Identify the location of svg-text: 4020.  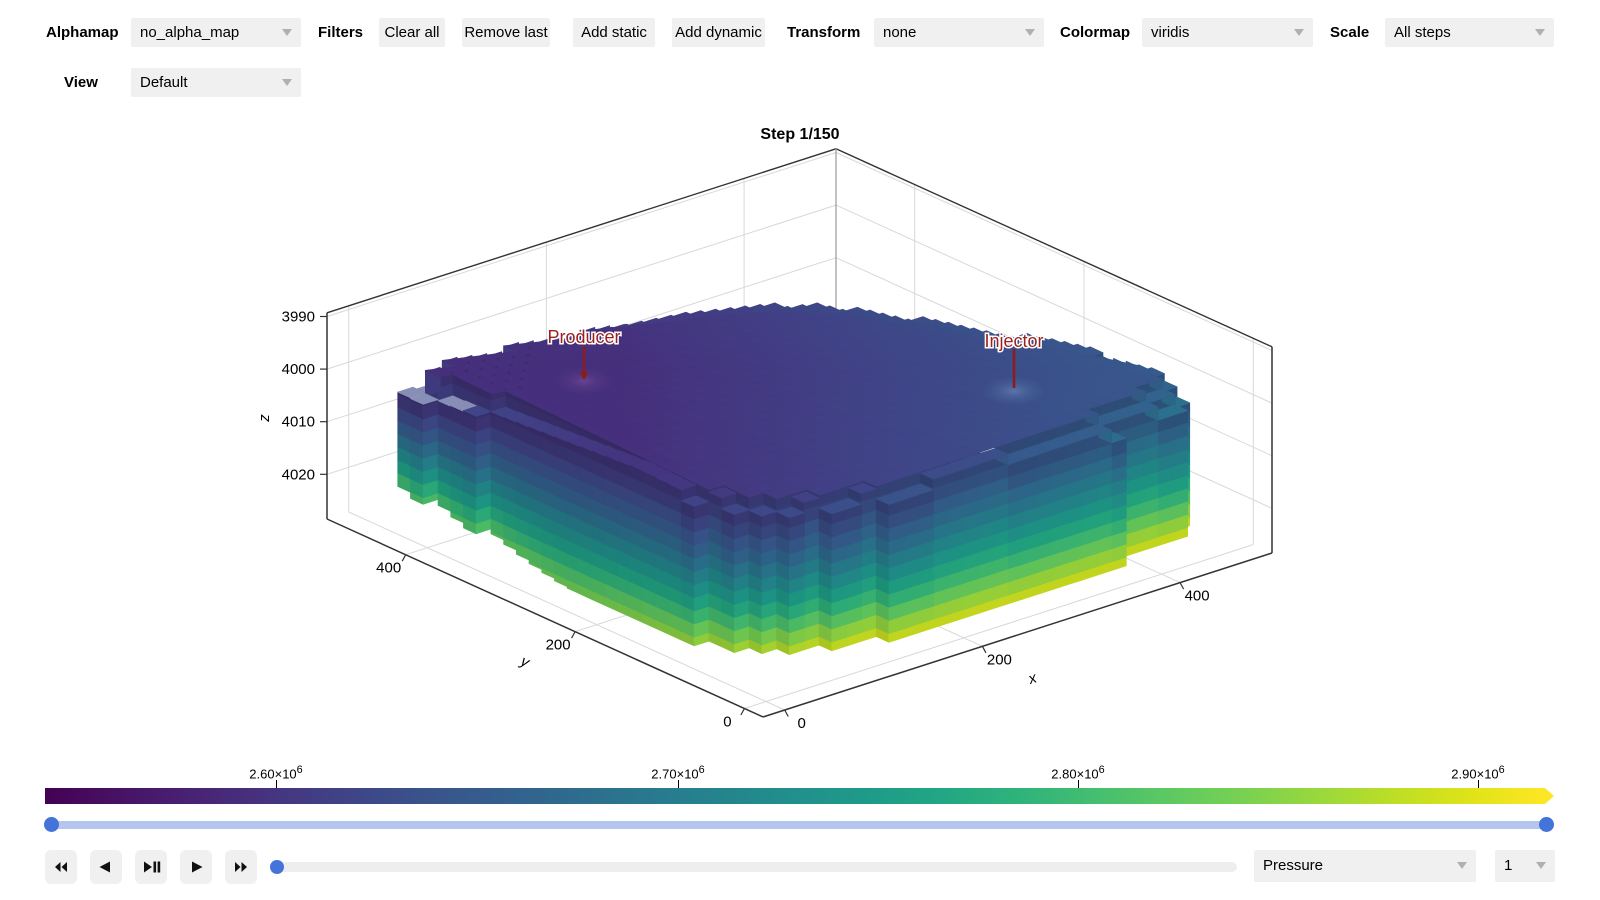
(298, 474).